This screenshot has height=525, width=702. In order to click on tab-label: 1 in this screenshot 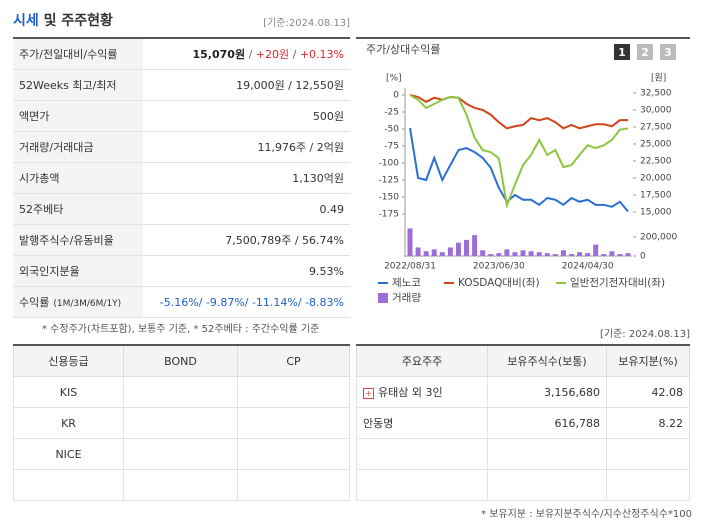, I will do `click(622, 52)`.